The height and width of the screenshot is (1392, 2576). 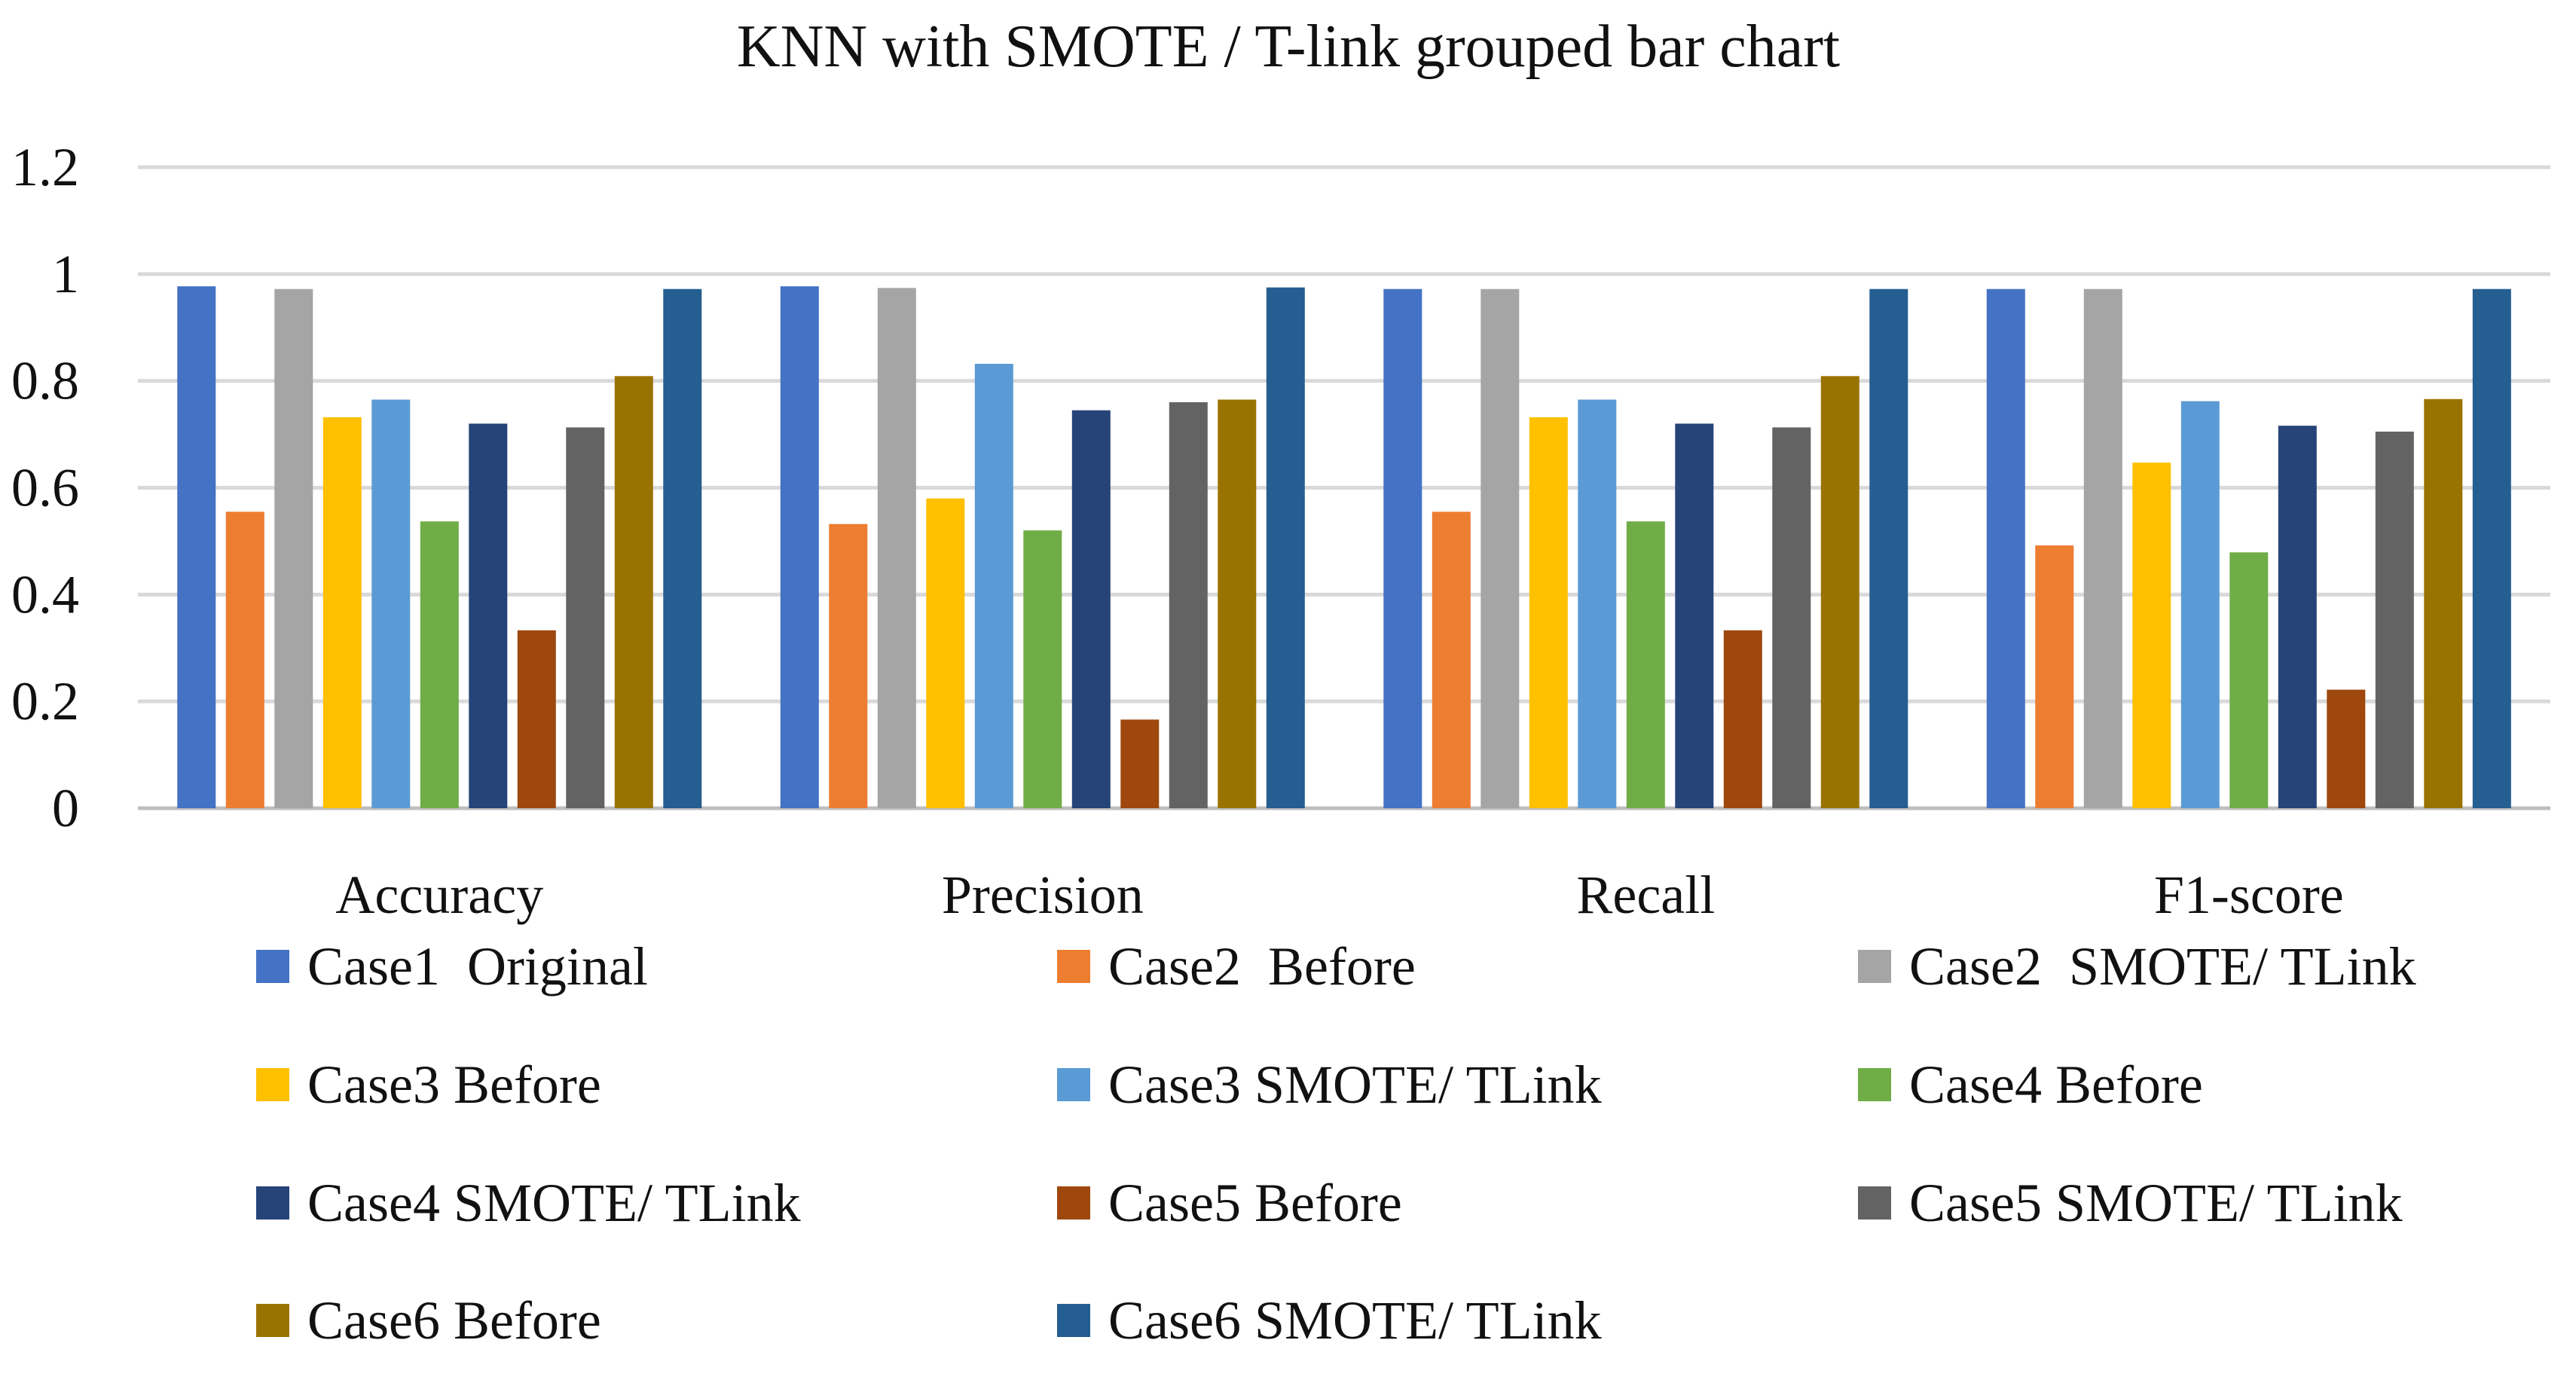 What do you see at coordinates (45, 381) in the screenshot?
I see `y-tick-label: 0.8` at bounding box center [45, 381].